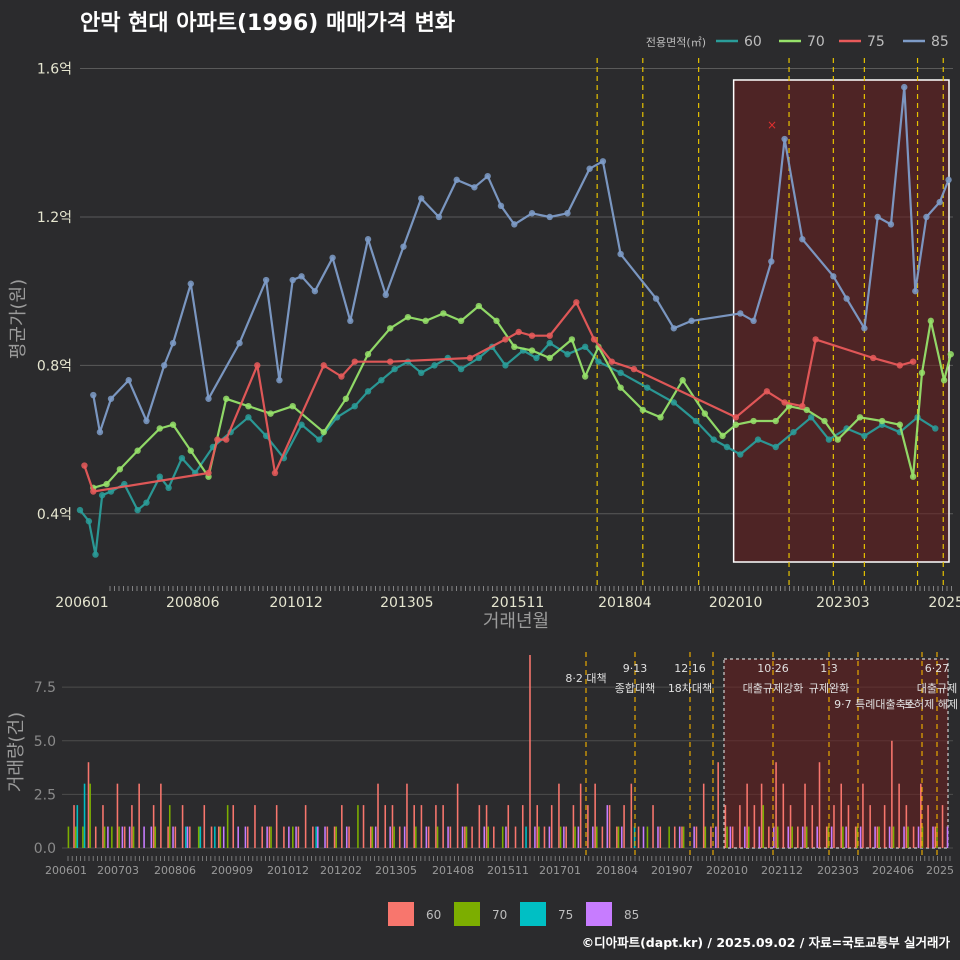  Describe the element at coordinates (18, 319) in the screenshot. I see `y-axis-label: 평균가(원)` at that location.